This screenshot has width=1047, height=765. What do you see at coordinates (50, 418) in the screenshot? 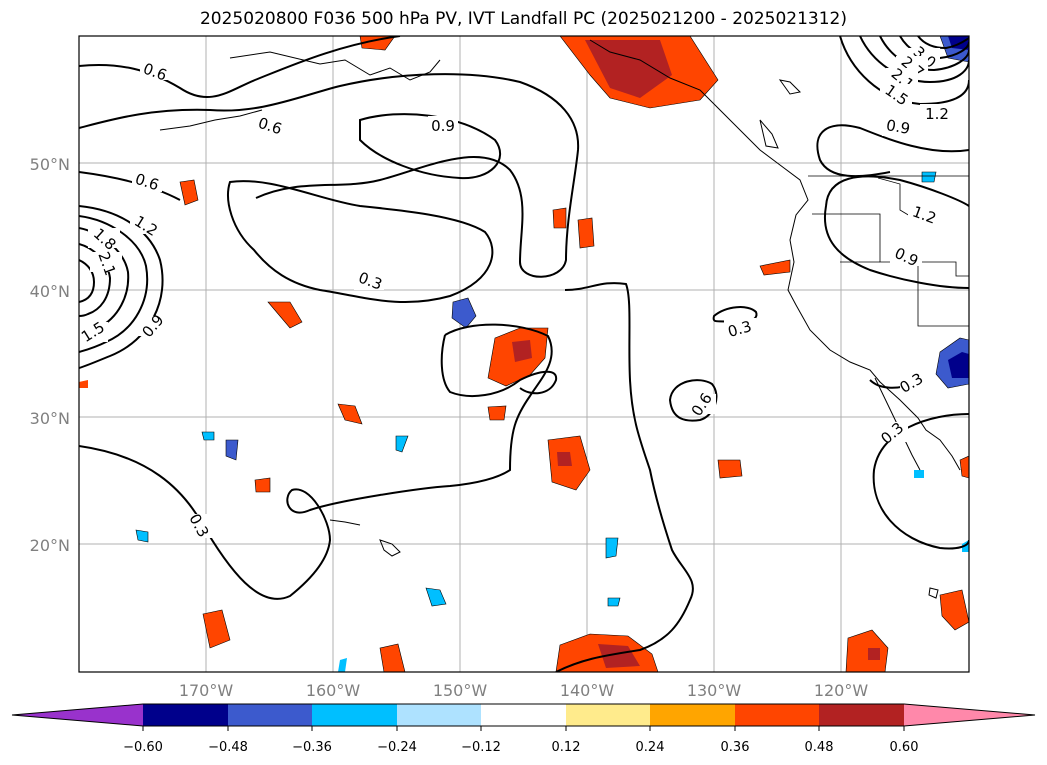
I see `lat-label: 30°N` at bounding box center [50, 418].